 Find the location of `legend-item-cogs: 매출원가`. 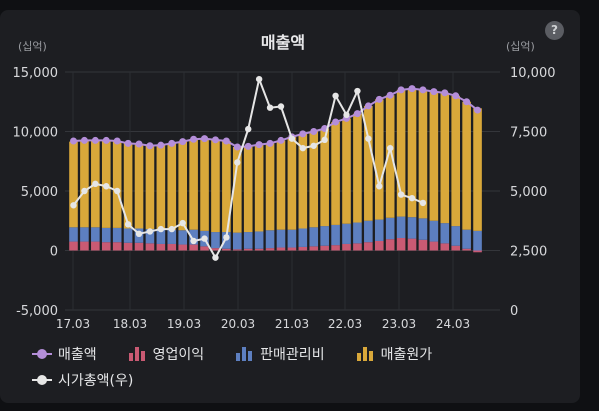

legend-item-cogs: 매출원가 is located at coordinates (394, 354).